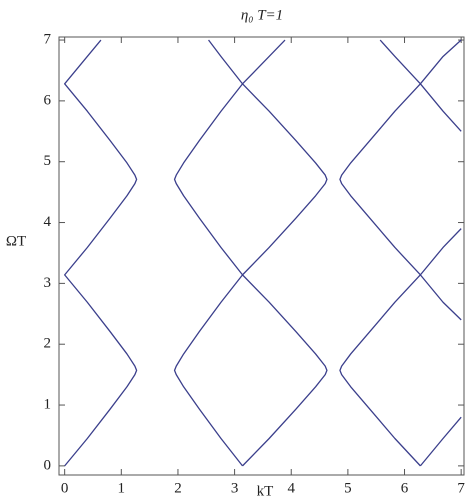  I want to click on x-tick-label: 1, so click(122, 488).